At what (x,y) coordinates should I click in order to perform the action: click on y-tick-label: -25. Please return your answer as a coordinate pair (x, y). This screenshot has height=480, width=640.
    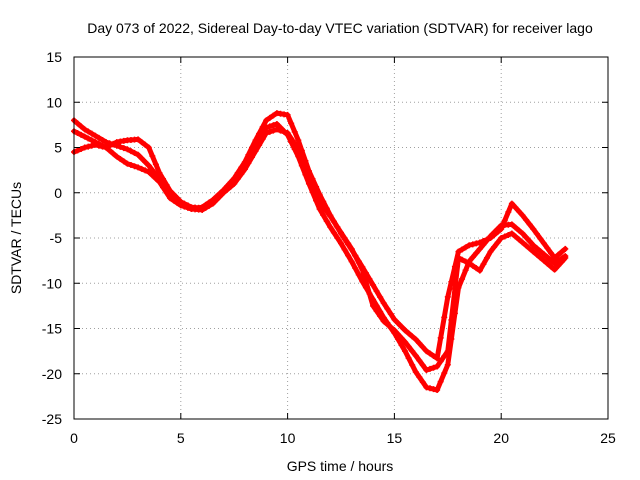
    Looking at the image, I should click on (52, 419).